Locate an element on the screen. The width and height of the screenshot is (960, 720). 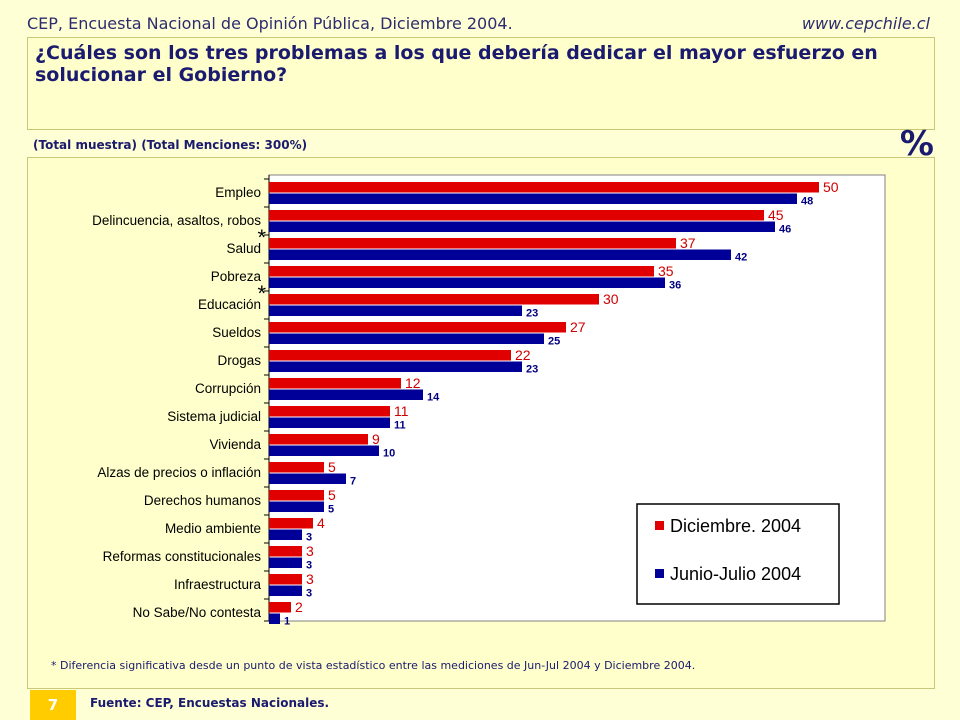
sample-subtitle: (Total muestra) (Total Menciones: 300%) is located at coordinates (170, 145).